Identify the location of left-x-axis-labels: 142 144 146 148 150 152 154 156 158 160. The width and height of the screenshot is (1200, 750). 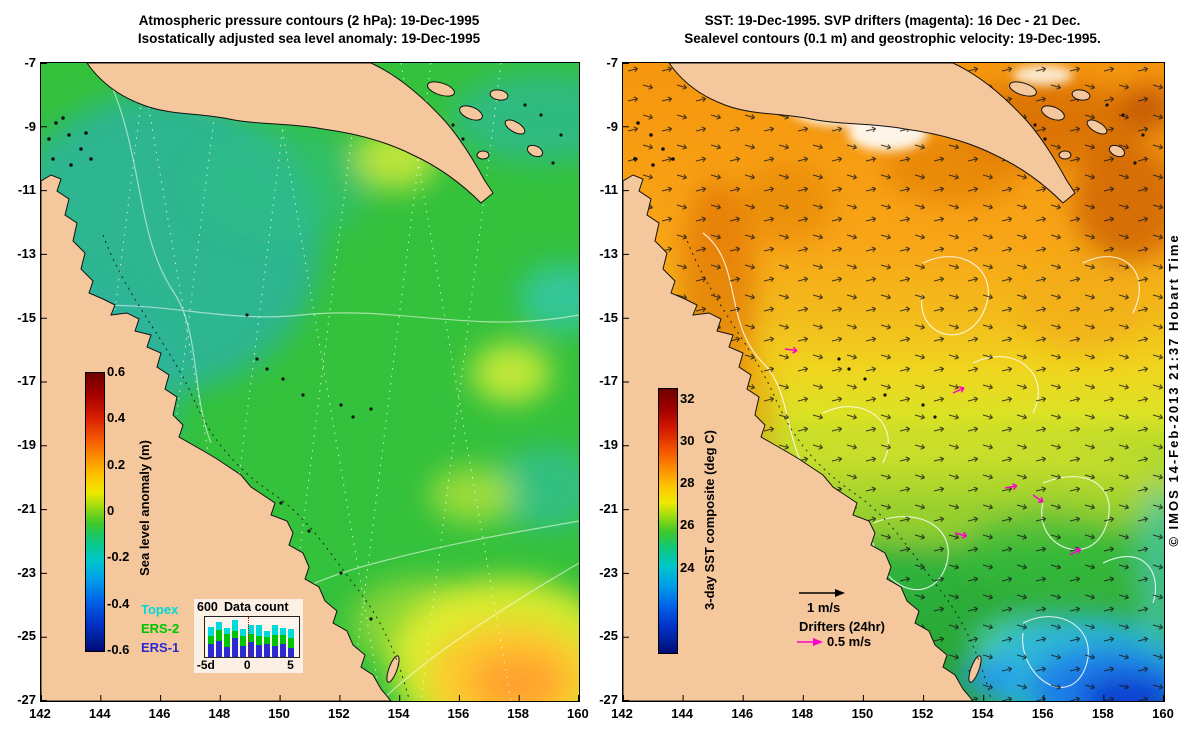
(309, 713).